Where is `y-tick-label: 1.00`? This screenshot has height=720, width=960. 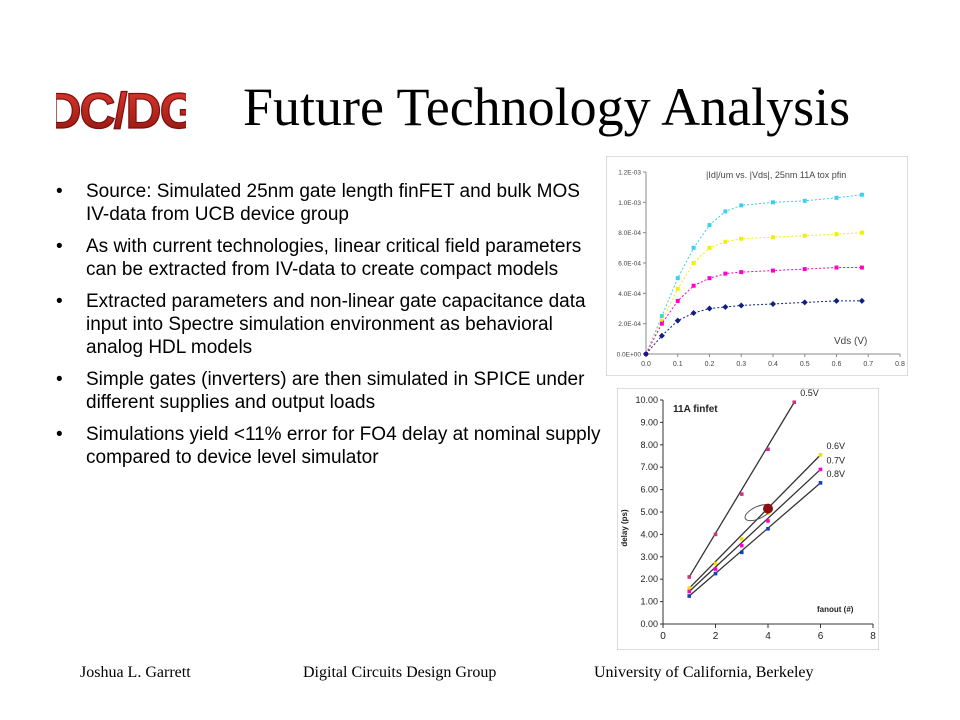 y-tick-label: 1.00 is located at coordinates (649, 602).